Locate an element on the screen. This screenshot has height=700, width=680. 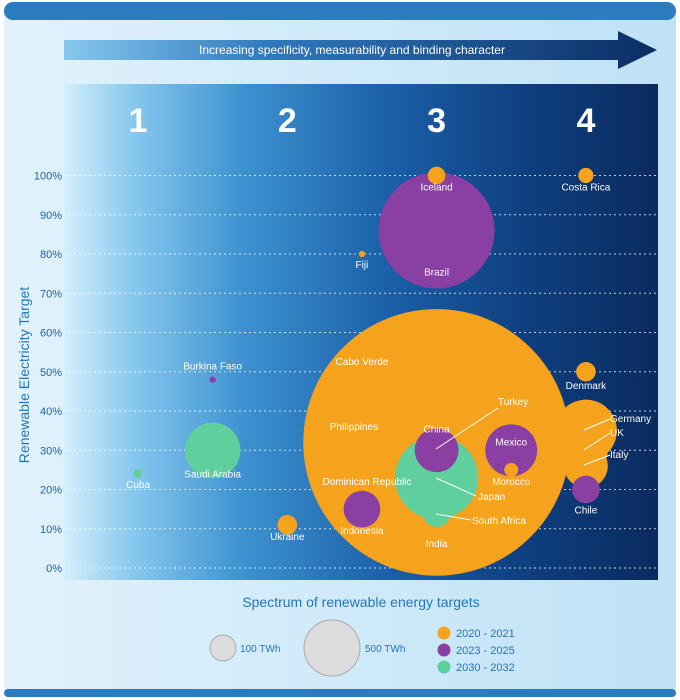
bubble-italy is located at coordinates (585, 466).